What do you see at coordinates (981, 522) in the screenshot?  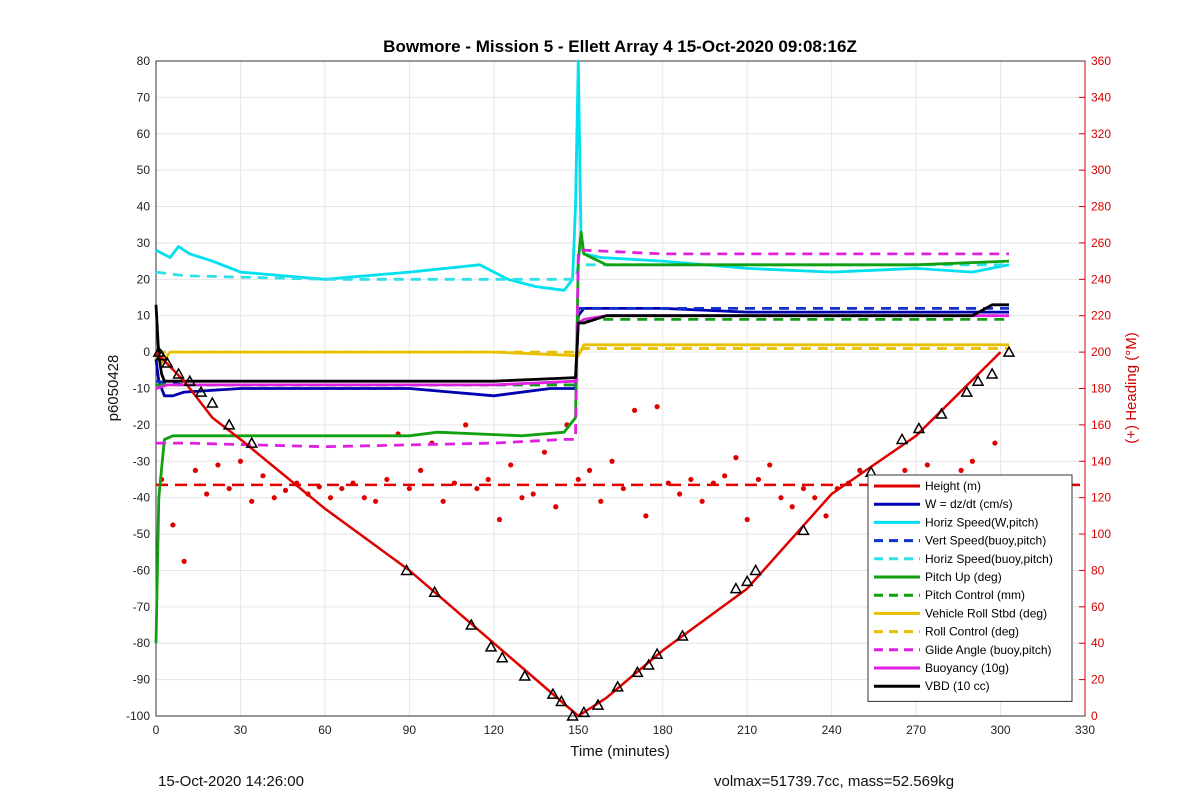 I see `legend-label: Horiz Speed(W,pitch)` at bounding box center [981, 522].